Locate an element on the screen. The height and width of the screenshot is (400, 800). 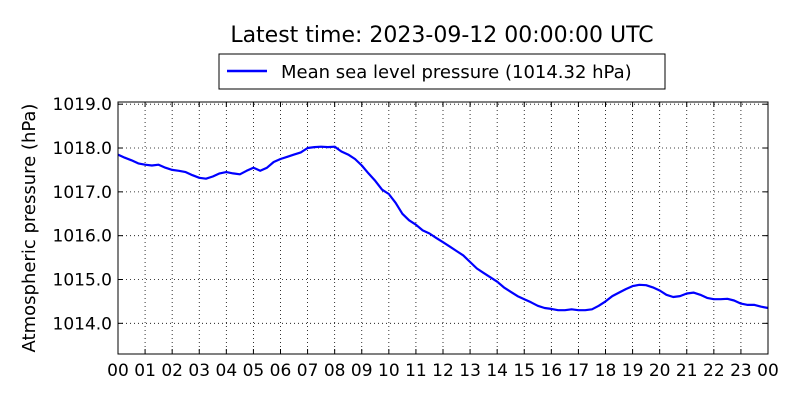
legend: Mean sea level pressure (1014.32 hPa) is located at coordinates (442, 71).